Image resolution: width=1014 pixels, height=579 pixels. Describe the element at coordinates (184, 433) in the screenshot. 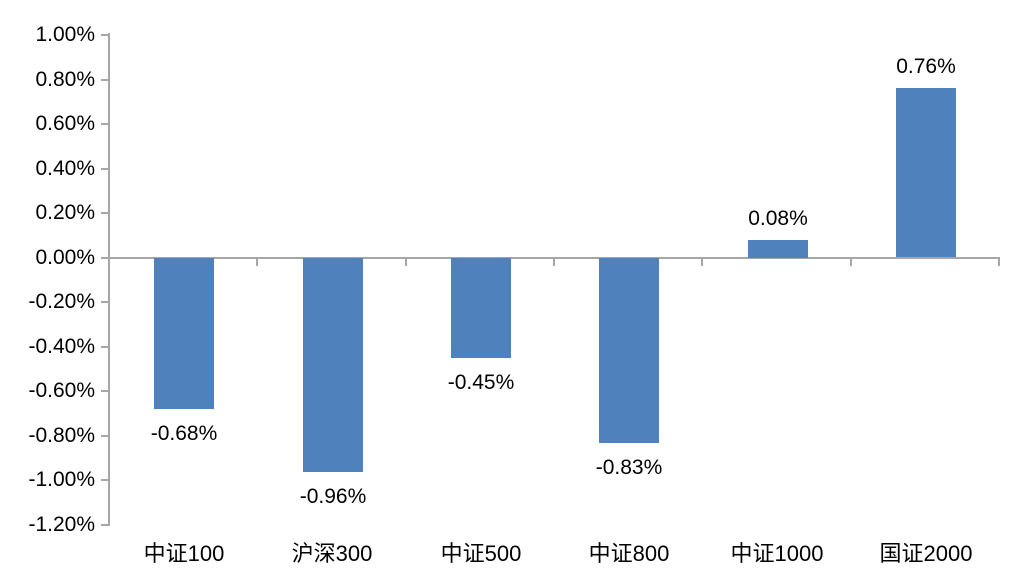

I see `bar-value-label: -0.68%` at that location.